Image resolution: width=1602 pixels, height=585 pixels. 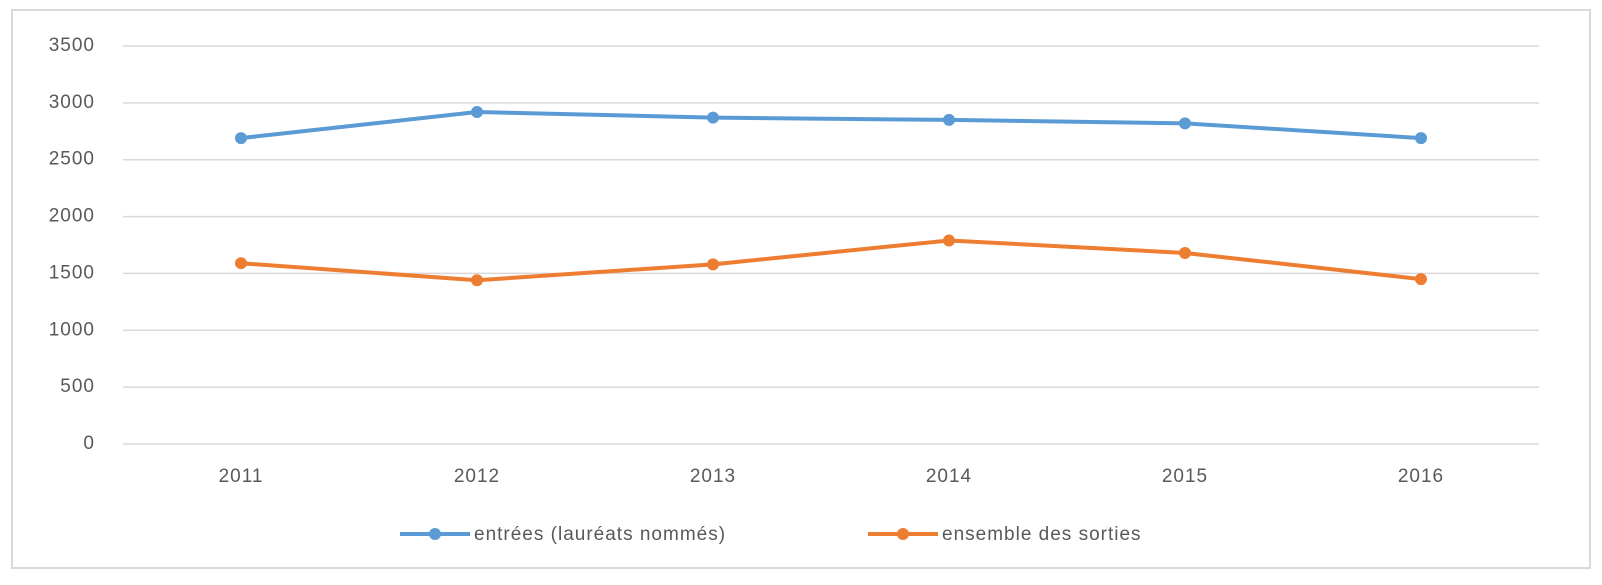 I want to click on y-tick-label: 2500, so click(x=72, y=159).